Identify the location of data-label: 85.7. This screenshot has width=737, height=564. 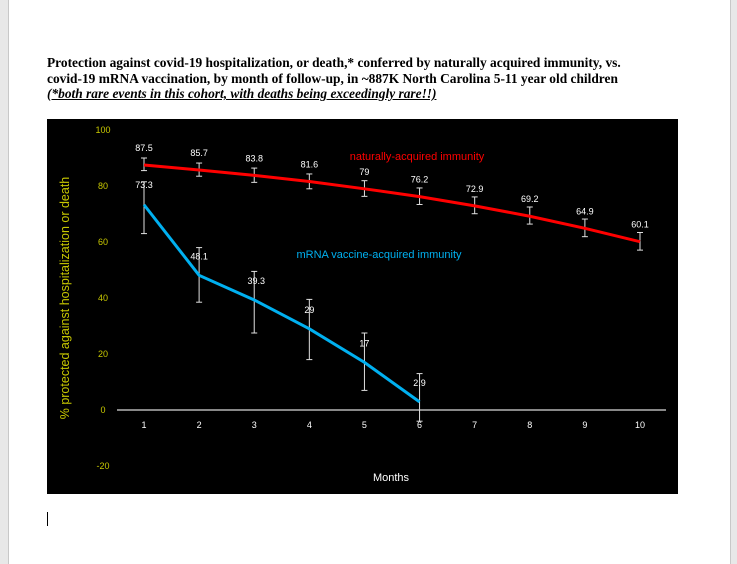
(199, 153).